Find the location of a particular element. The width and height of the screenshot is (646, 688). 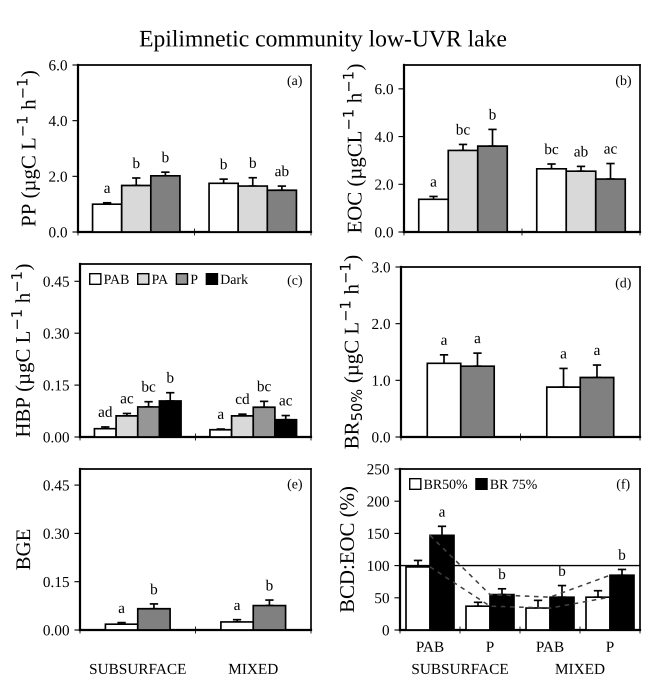

text: (c) is located at coordinates (295, 281).